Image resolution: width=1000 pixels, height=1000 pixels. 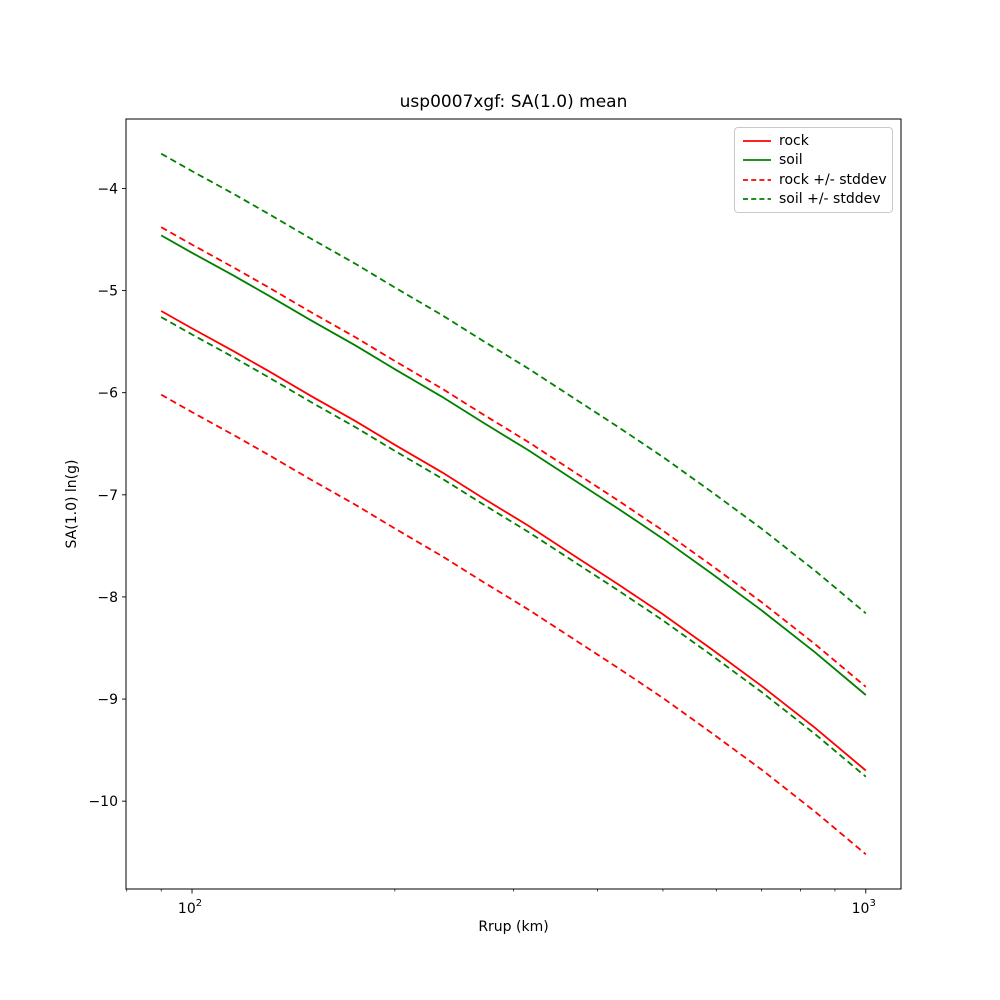 What do you see at coordinates (513, 102) in the screenshot?
I see `chart-title: usp0007xgf: SA(1.0) mean` at bounding box center [513, 102].